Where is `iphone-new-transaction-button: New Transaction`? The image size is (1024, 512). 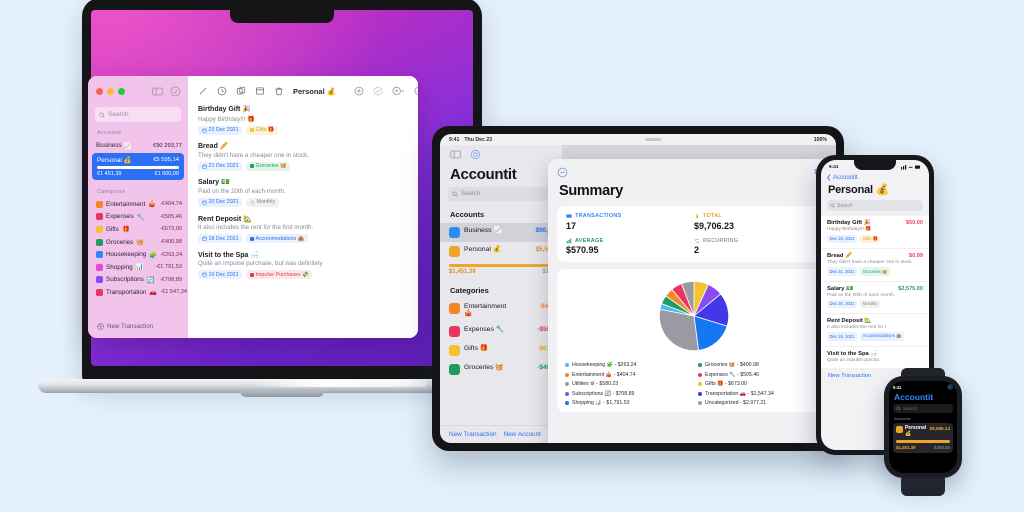
iphone-new-transaction-button: New Transaction is located at coordinates (850, 375).